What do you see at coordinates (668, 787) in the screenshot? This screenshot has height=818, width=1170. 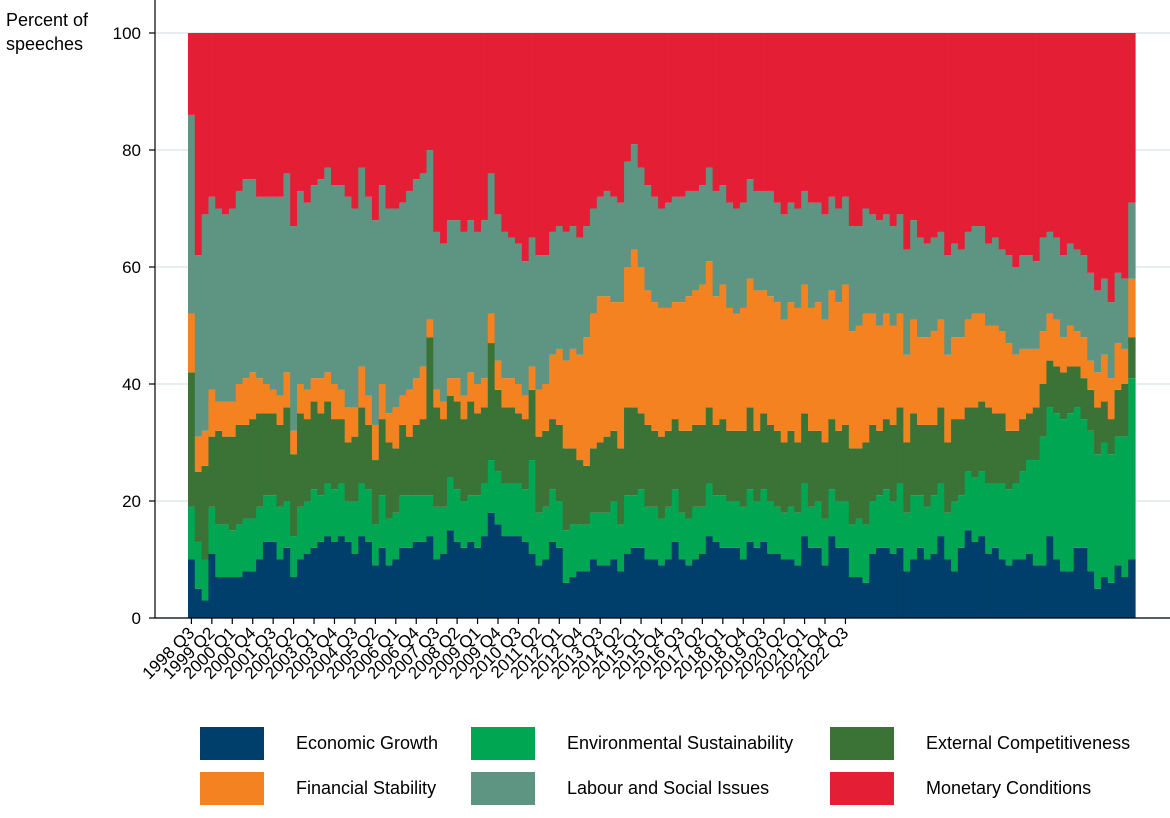 I see `legend-label: Labour and Social Issues` at bounding box center [668, 787].